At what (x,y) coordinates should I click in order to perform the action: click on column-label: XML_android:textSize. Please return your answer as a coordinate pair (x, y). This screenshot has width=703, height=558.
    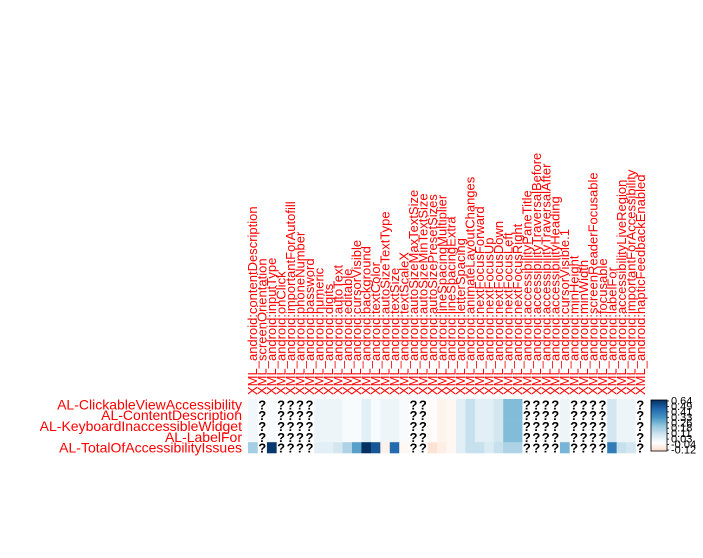
    Looking at the image, I should click on (394, 331).